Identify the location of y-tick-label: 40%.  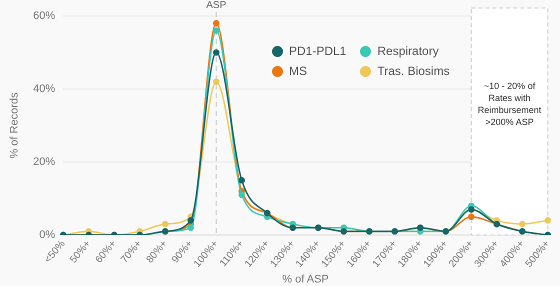
(44, 89).